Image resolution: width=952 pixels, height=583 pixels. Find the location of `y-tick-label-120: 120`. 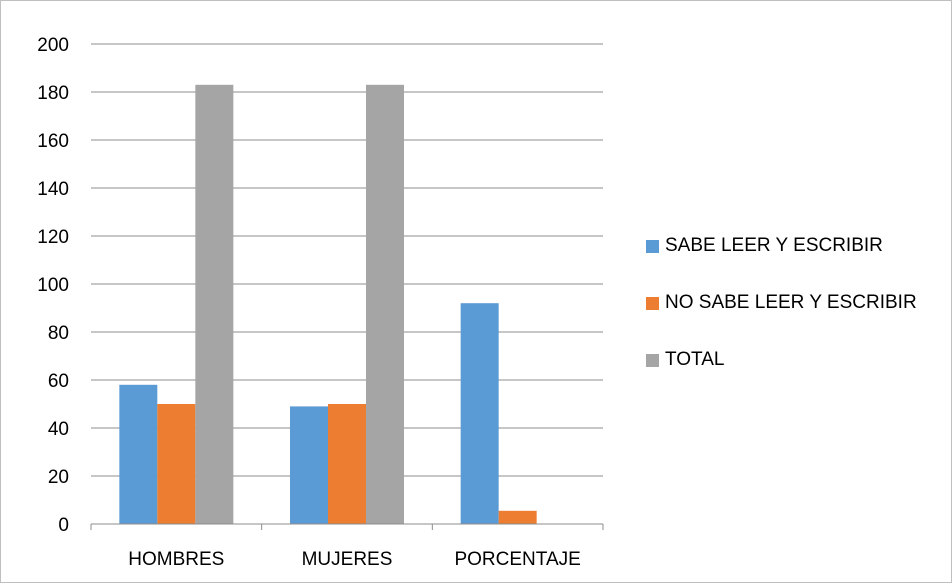

y-tick-label-120: 120 is located at coordinates (53, 237).